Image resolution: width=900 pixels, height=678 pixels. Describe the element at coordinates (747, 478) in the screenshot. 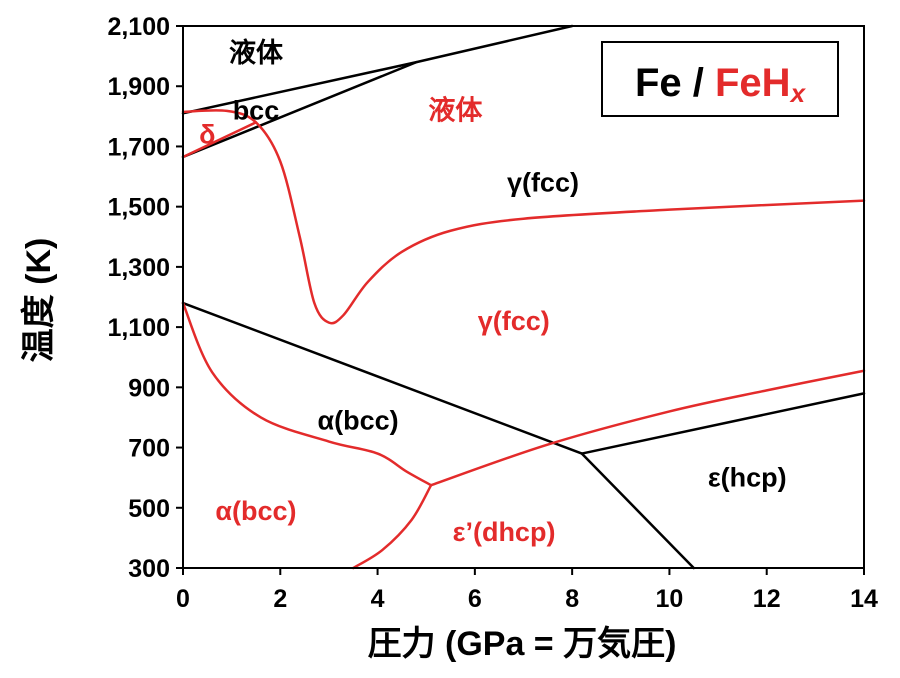

I see `fe-phase-label: ε(hcp)` at that location.